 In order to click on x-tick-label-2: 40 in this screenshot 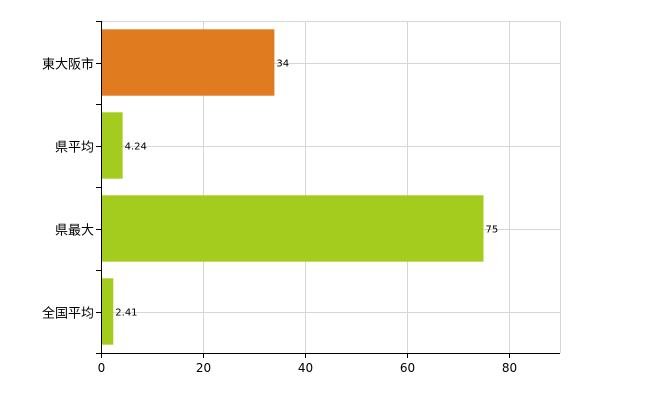, I will do `click(305, 368)`.